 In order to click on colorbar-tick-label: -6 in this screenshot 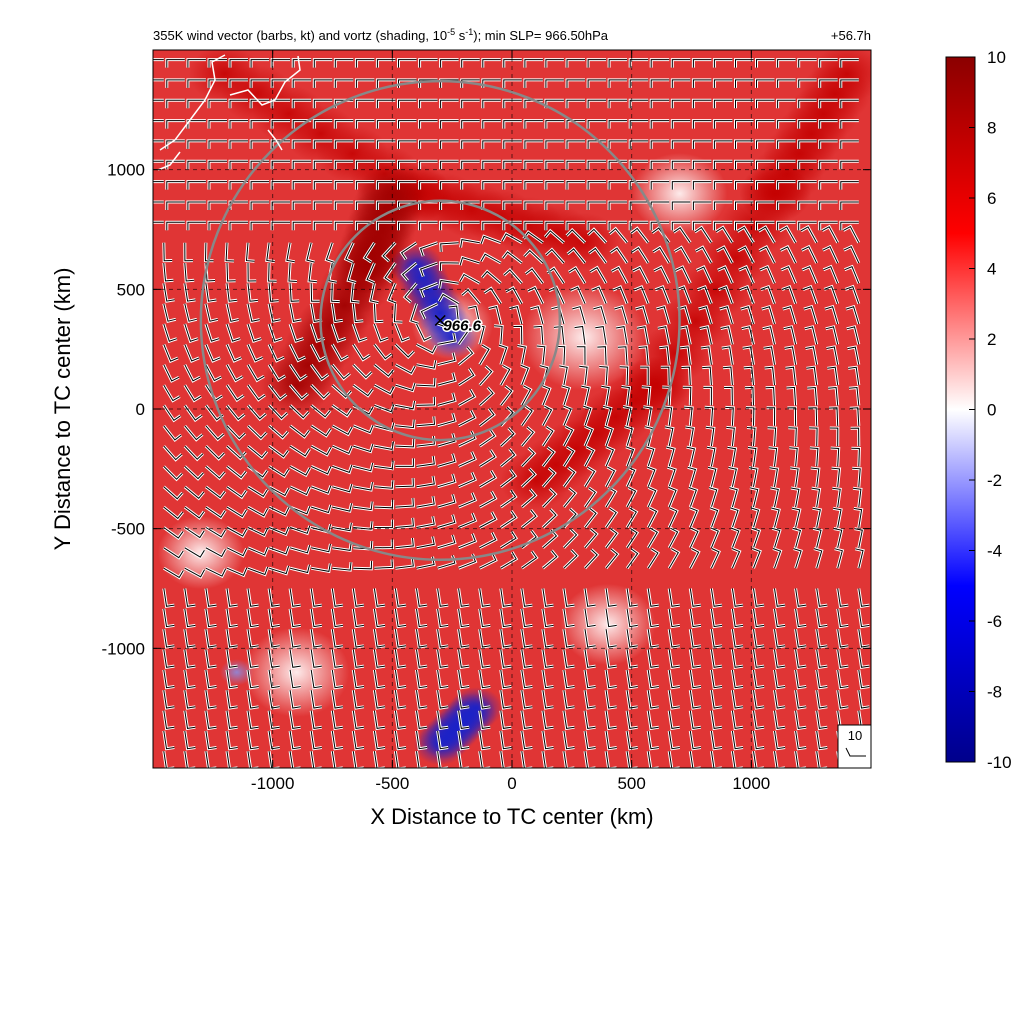, I will do `click(994, 621)`.